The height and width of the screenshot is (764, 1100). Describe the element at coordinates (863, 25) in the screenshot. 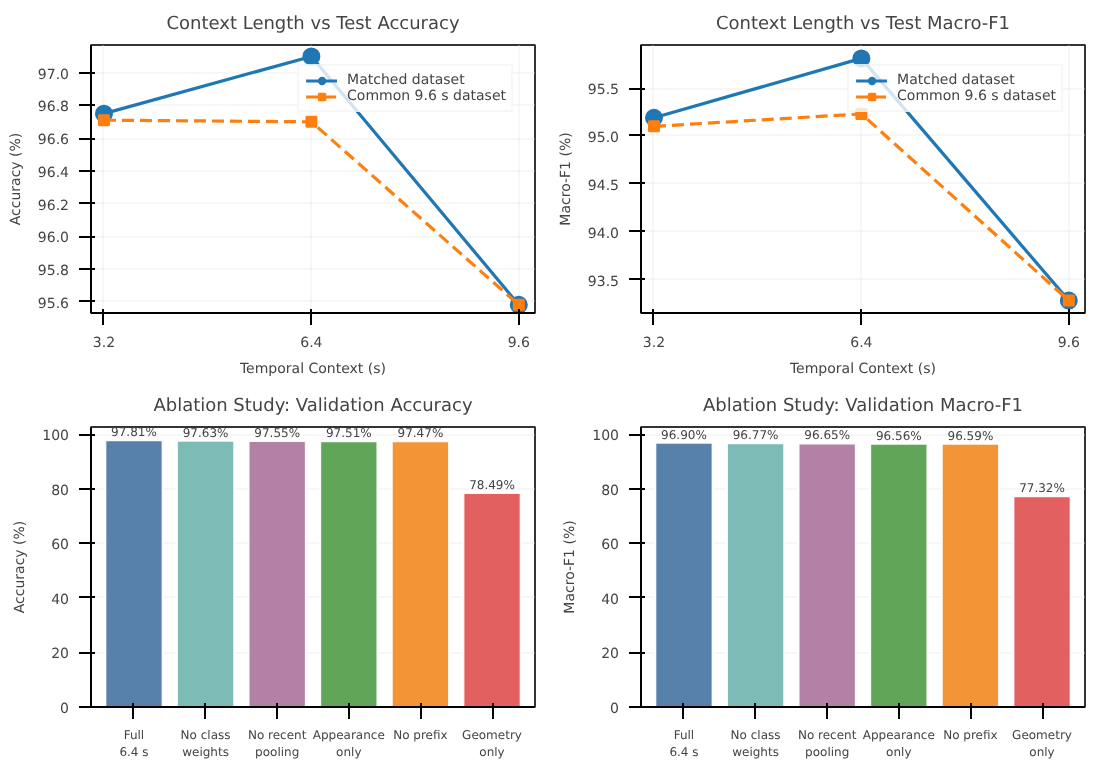

I see `chart-title: Context Length vs Test Macro-F1` at that location.